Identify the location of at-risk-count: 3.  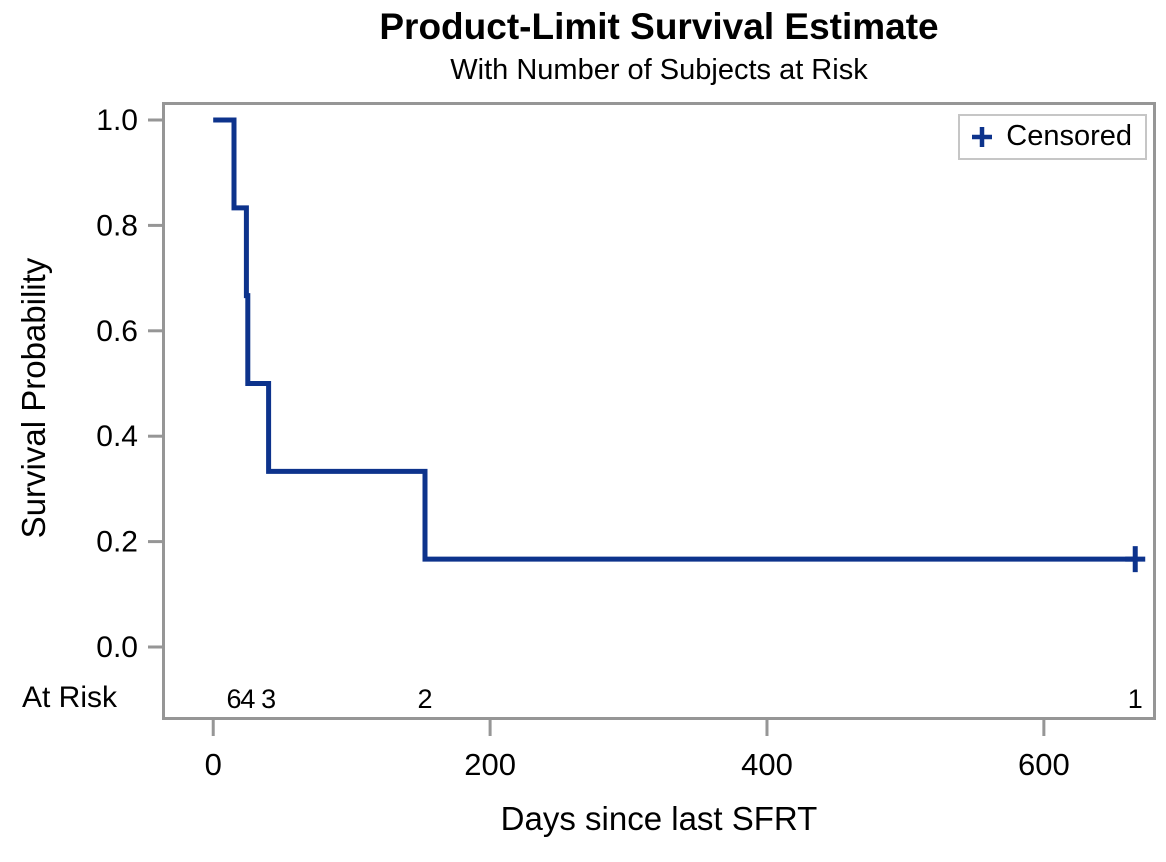
(268, 699).